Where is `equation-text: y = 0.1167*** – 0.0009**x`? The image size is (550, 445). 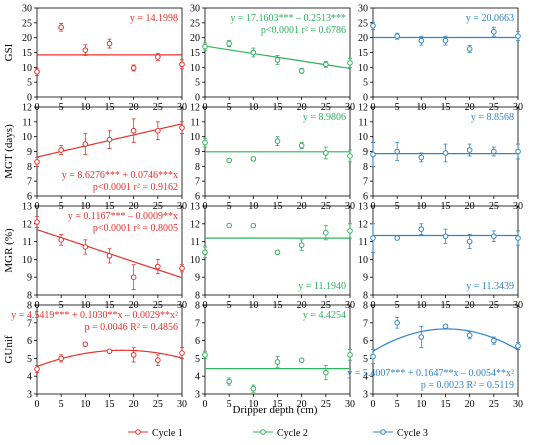
equation-text: y = 0.1167*** – 0.0009**x is located at coordinates (123, 216).